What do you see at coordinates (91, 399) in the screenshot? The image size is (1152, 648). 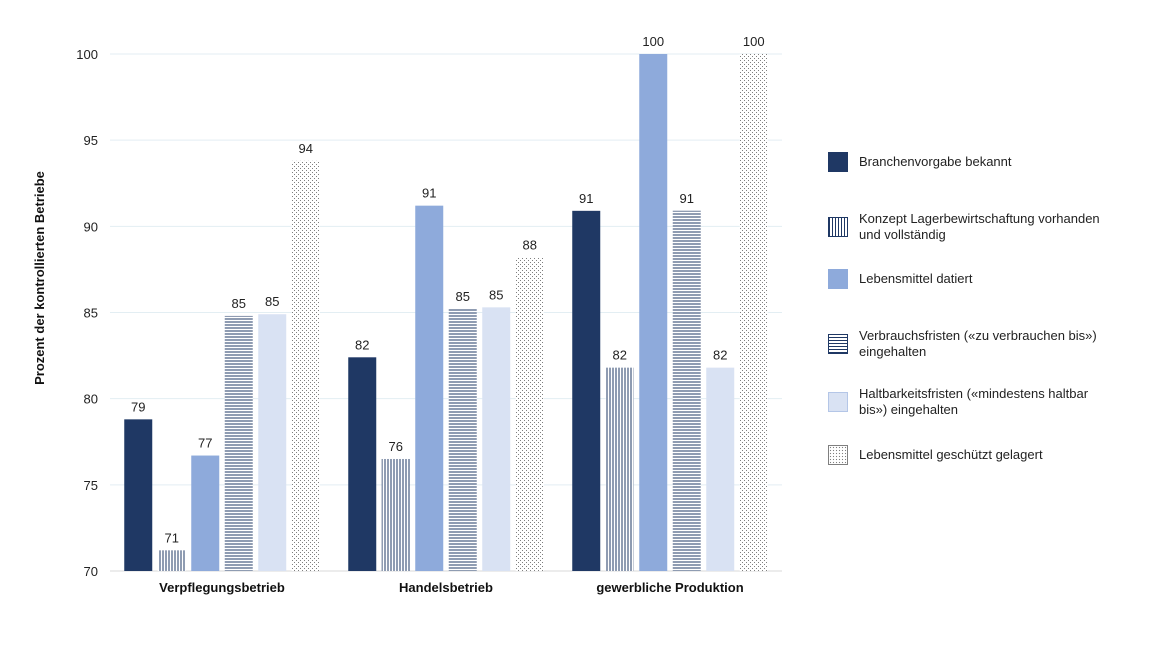 I see `y-tick-label: 80` at bounding box center [91, 399].